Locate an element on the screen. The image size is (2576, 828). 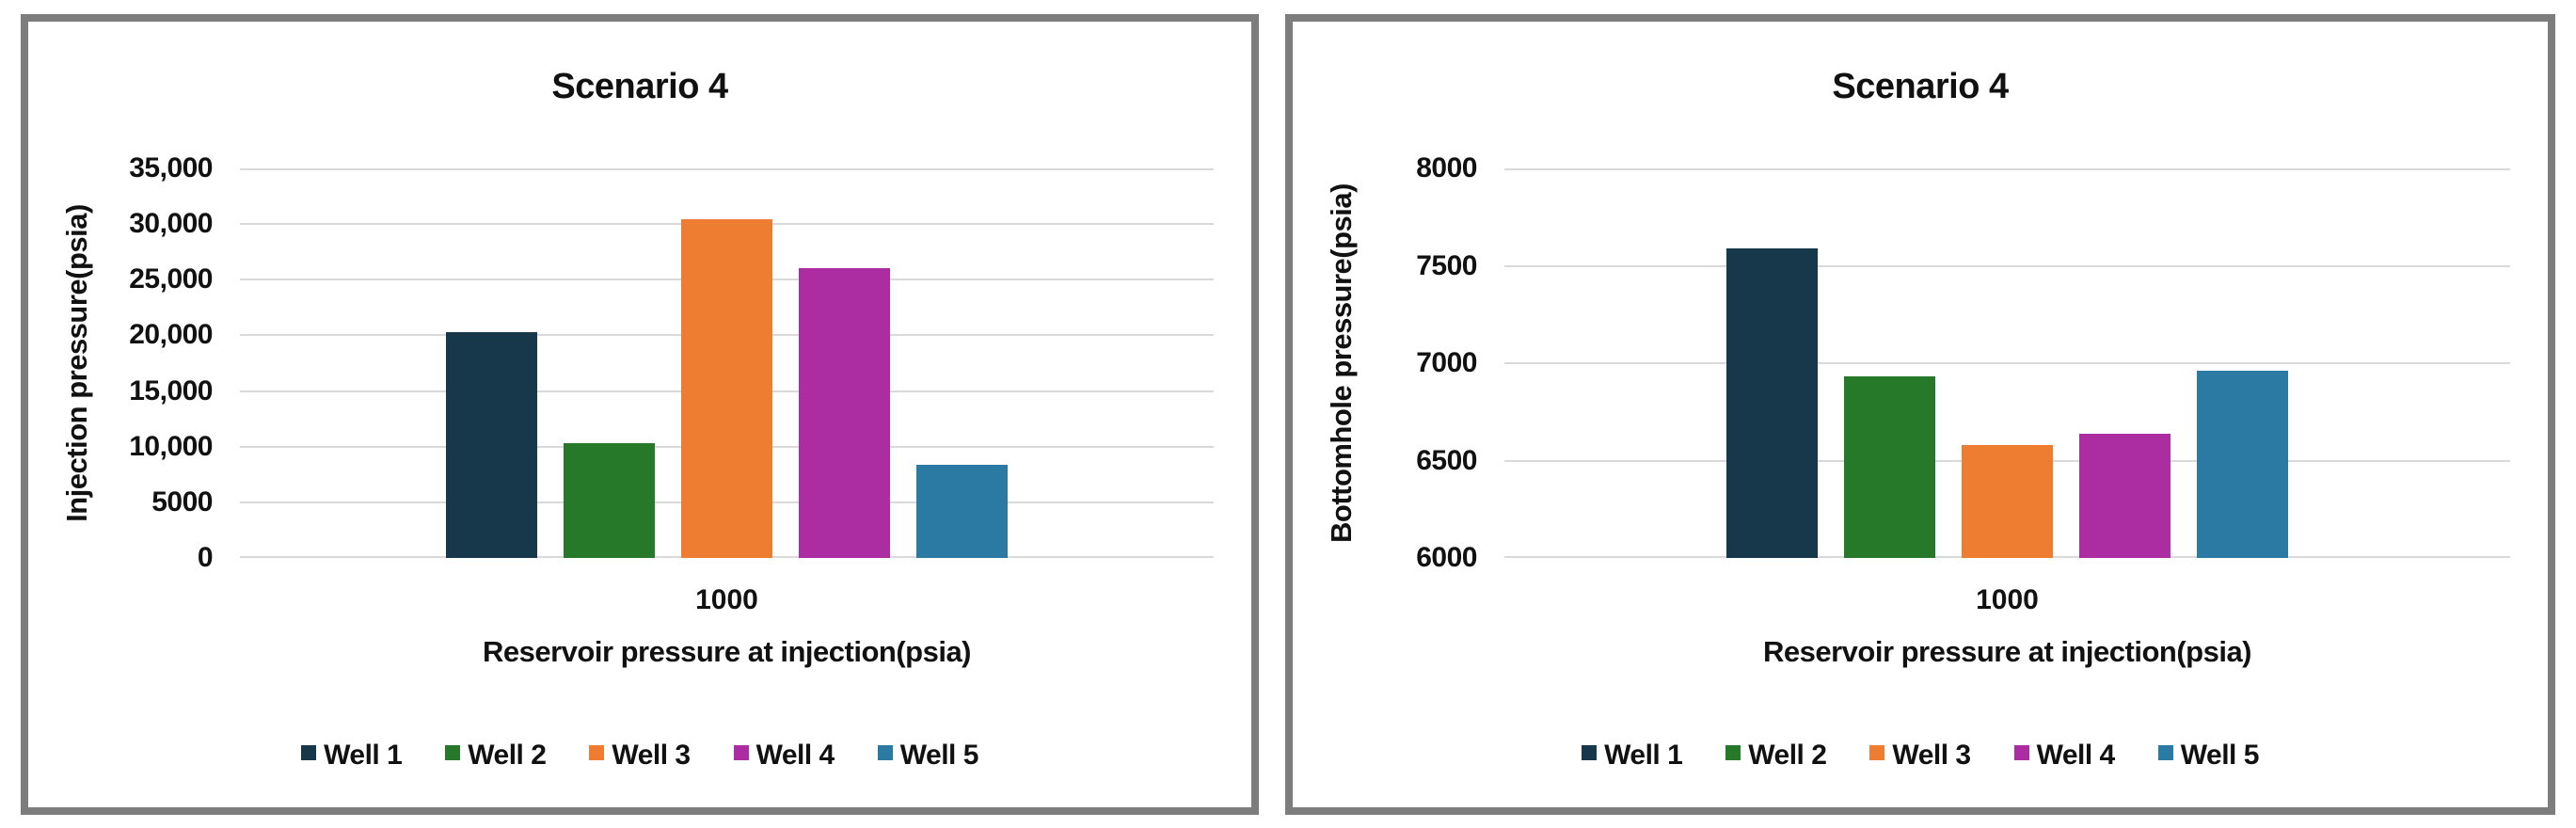
y-tick-label: 35,000 is located at coordinates (171, 168).